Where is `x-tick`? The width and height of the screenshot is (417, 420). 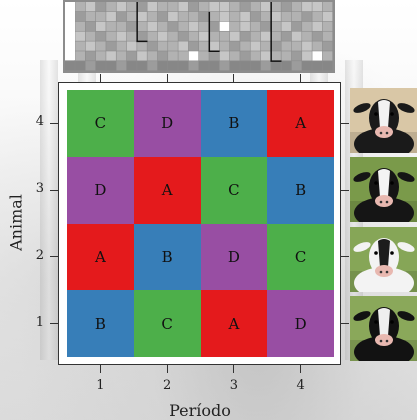
x-tick is located at coordinates (100, 369).